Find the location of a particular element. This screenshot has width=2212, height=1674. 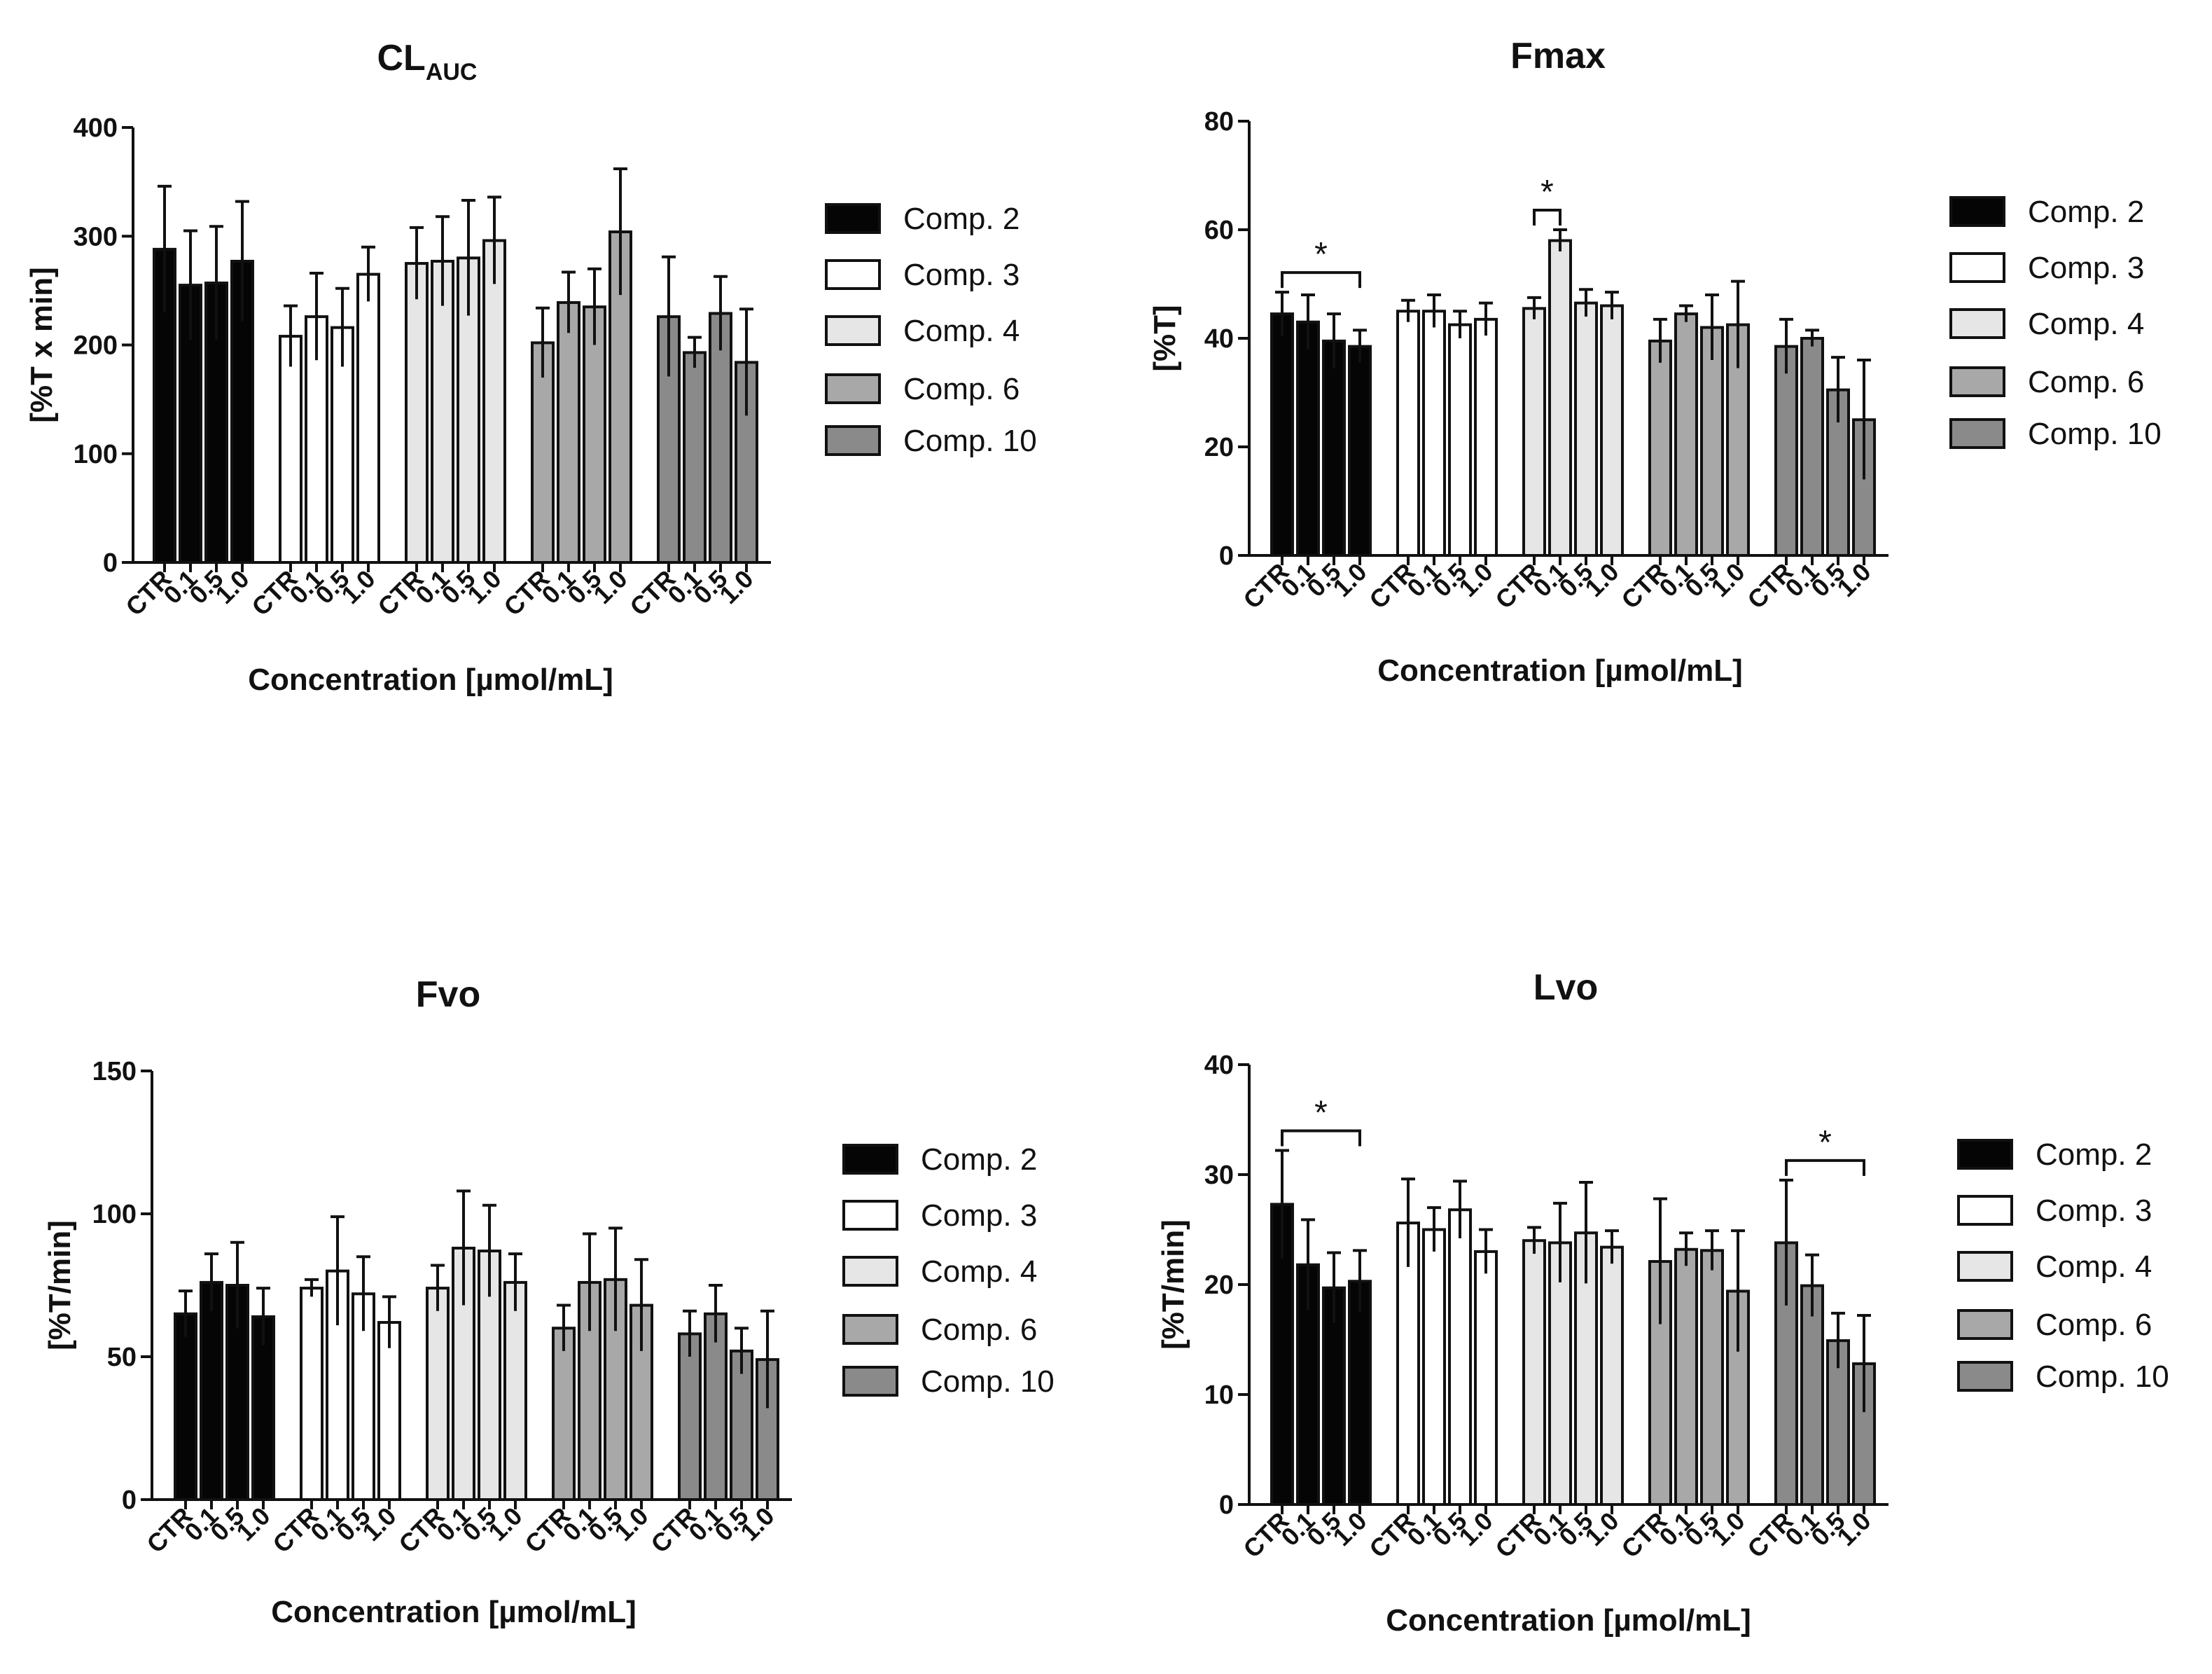

chart-title: Fvo is located at coordinates (448, 994).